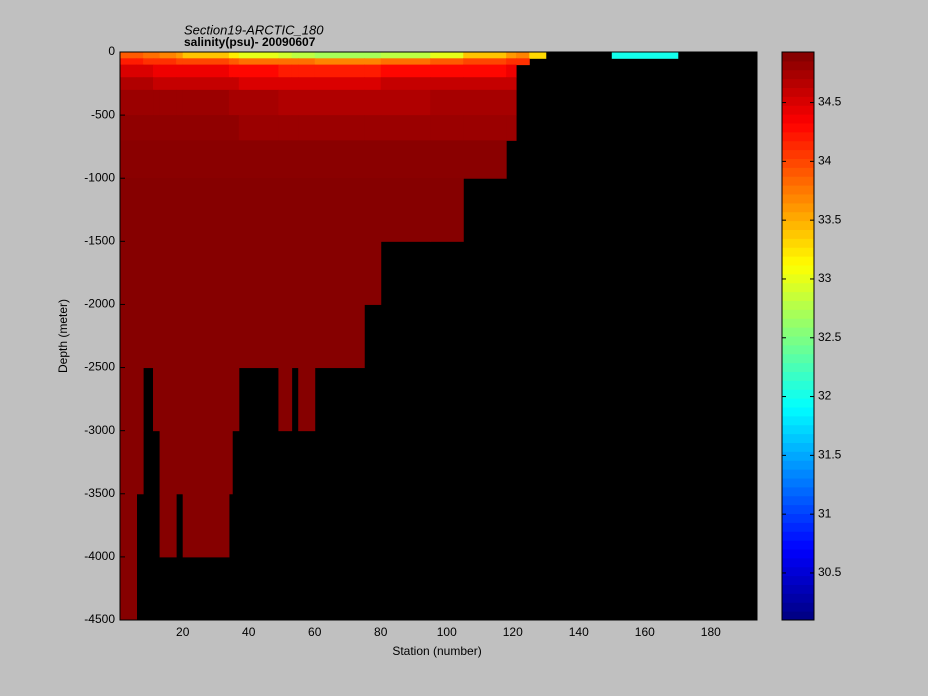 This screenshot has height=696, width=928. What do you see at coordinates (513, 632) in the screenshot?
I see `x-tick-label: 120` at bounding box center [513, 632].